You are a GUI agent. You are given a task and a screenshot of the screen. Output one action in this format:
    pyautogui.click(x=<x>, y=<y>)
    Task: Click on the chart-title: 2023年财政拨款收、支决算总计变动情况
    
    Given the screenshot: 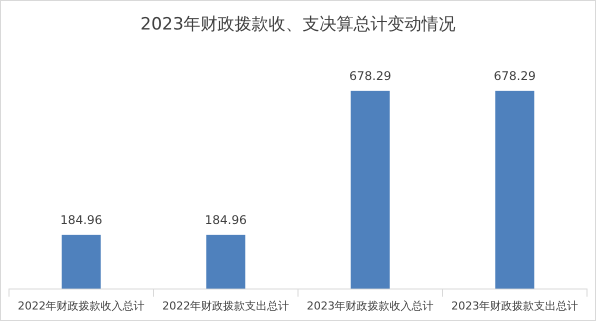 What is the action you would take?
    pyautogui.click(x=298, y=24)
    